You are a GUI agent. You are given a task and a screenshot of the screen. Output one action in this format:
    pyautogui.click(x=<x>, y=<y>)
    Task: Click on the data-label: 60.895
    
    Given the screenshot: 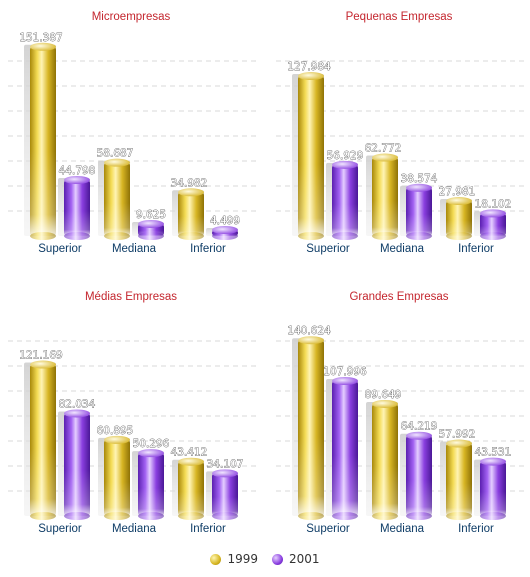 What is the action you would take?
    pyautogui.click(x=115, y=431)
    